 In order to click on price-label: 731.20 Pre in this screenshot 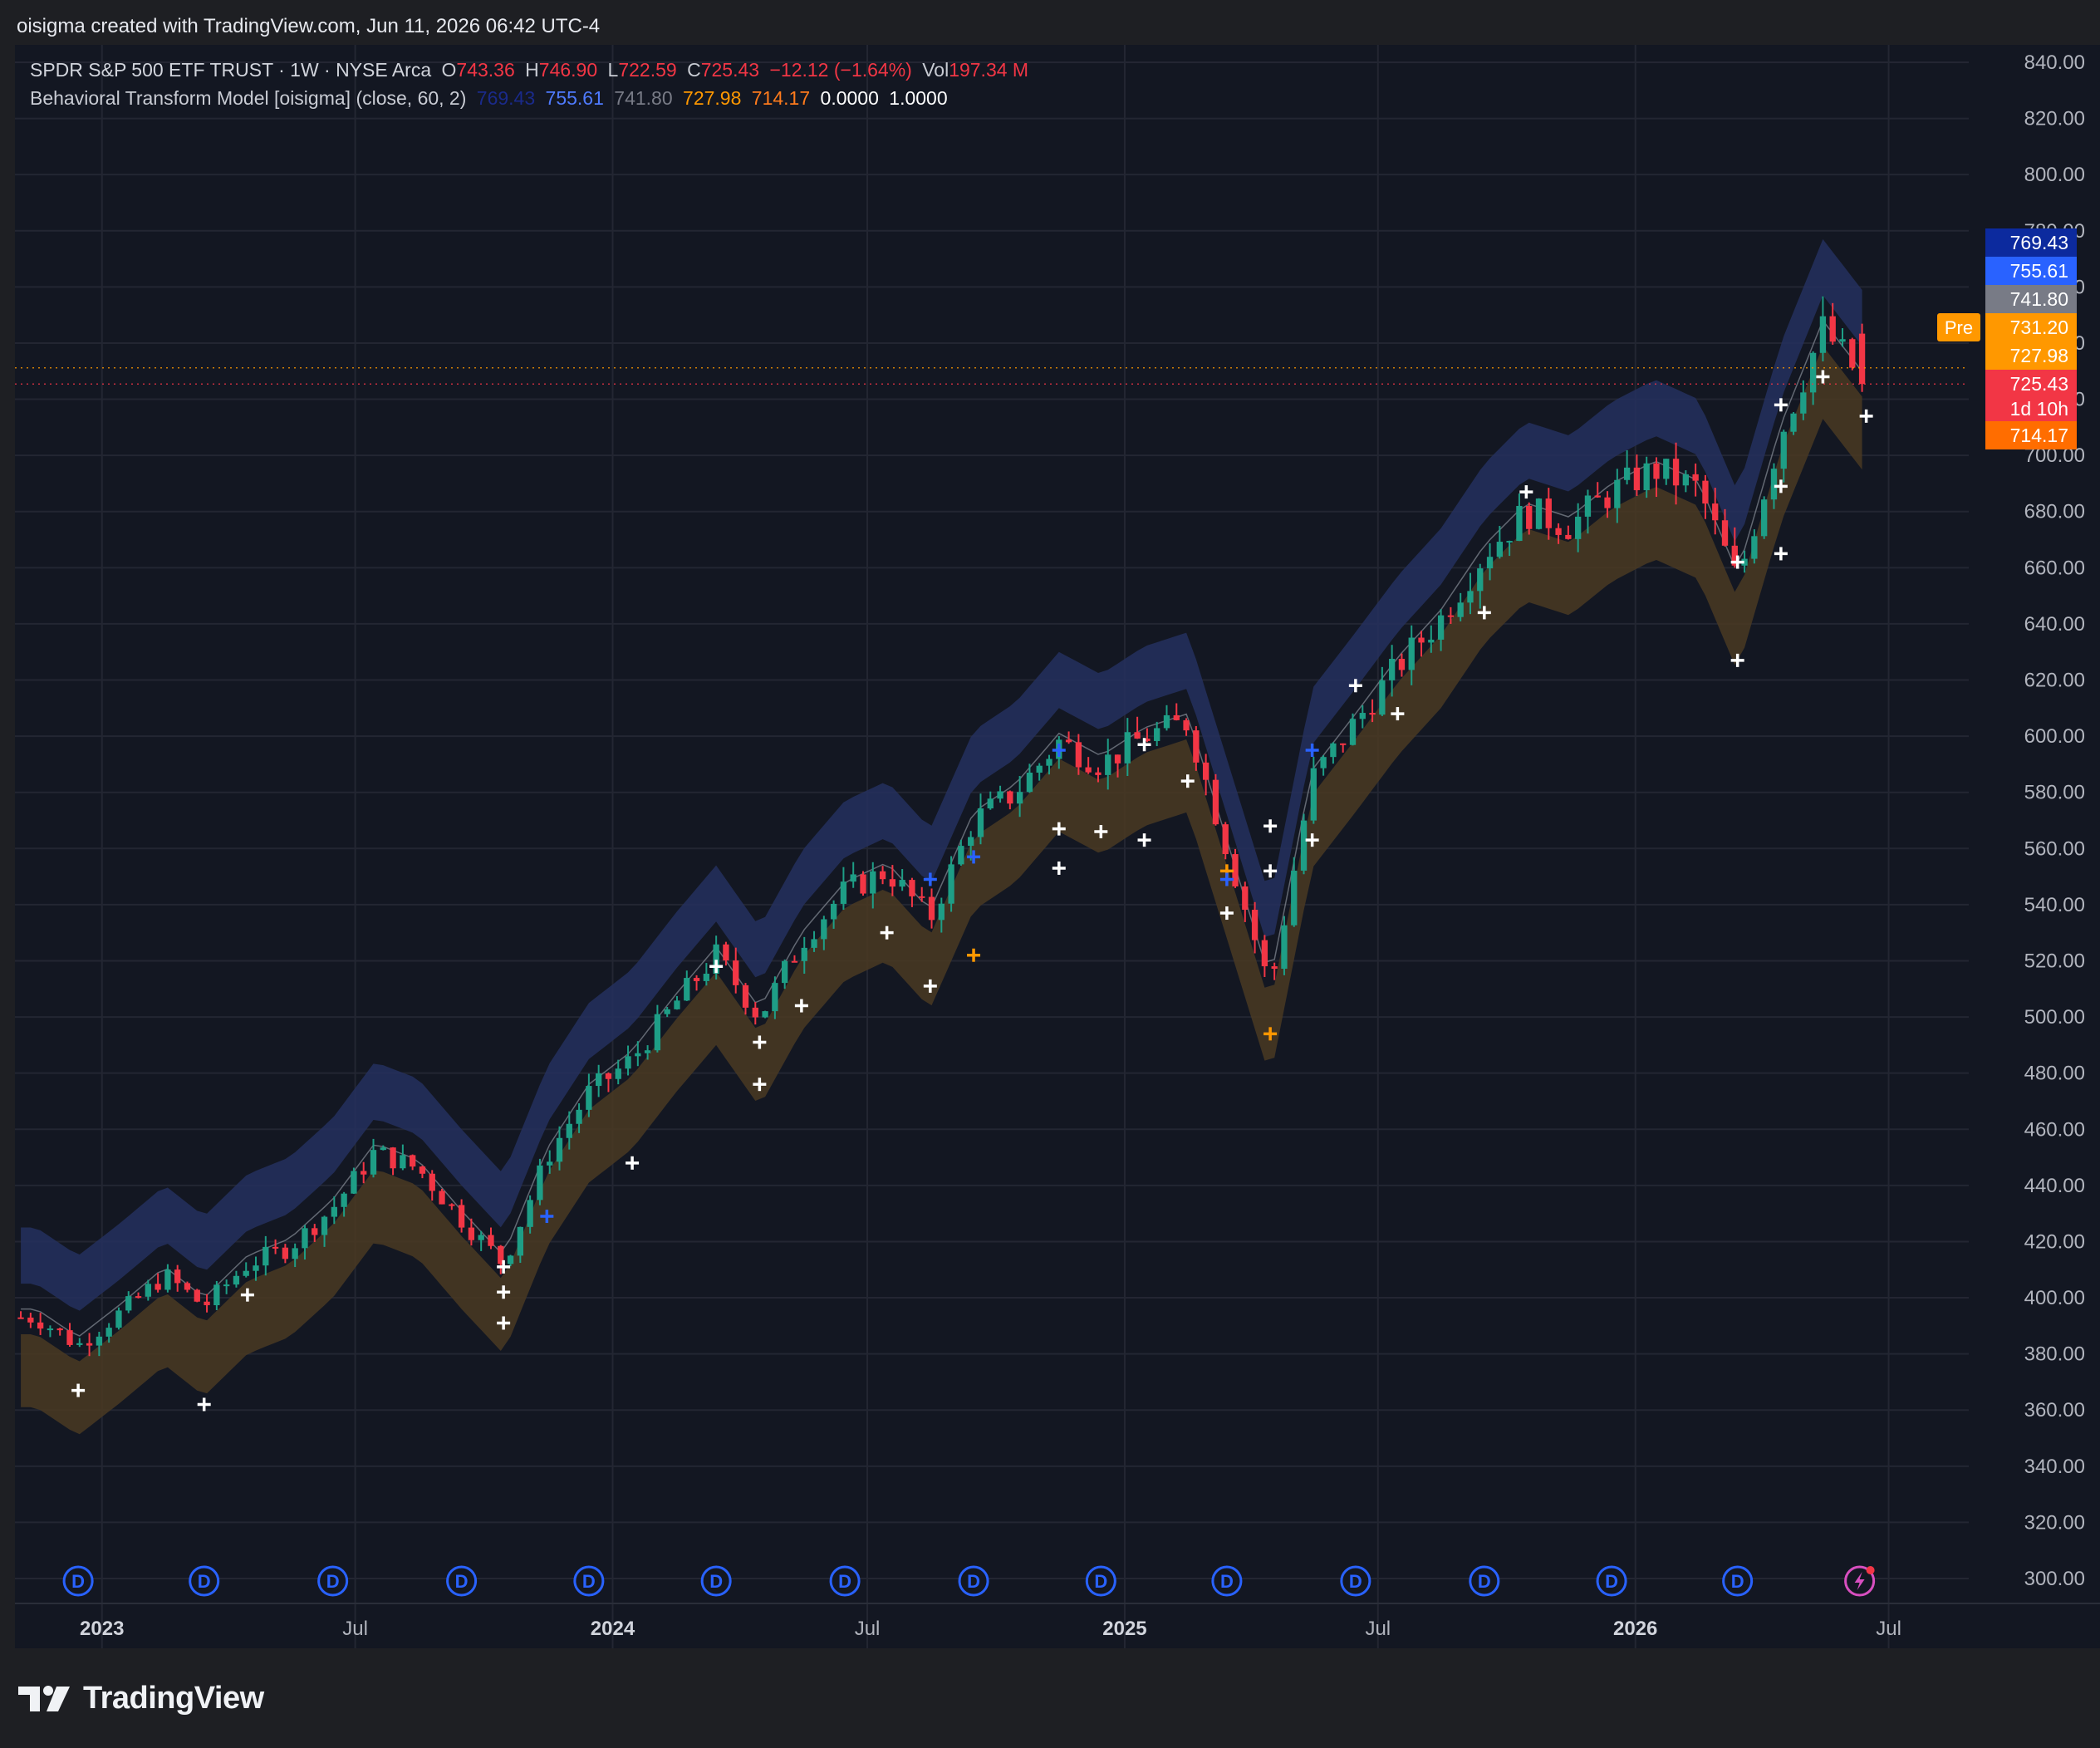, I will do `click(2007, 327)`.